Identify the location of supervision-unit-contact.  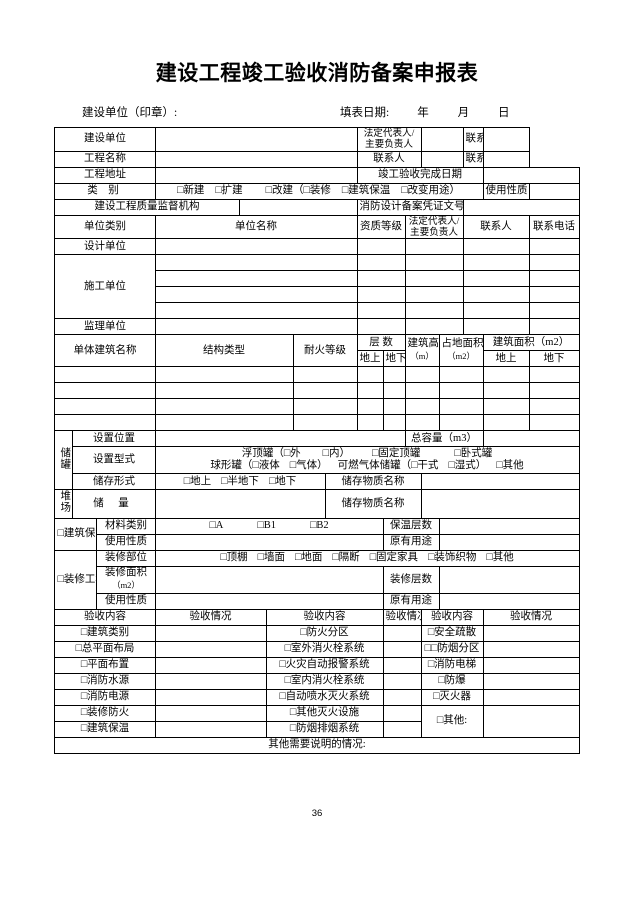
(496, 327).